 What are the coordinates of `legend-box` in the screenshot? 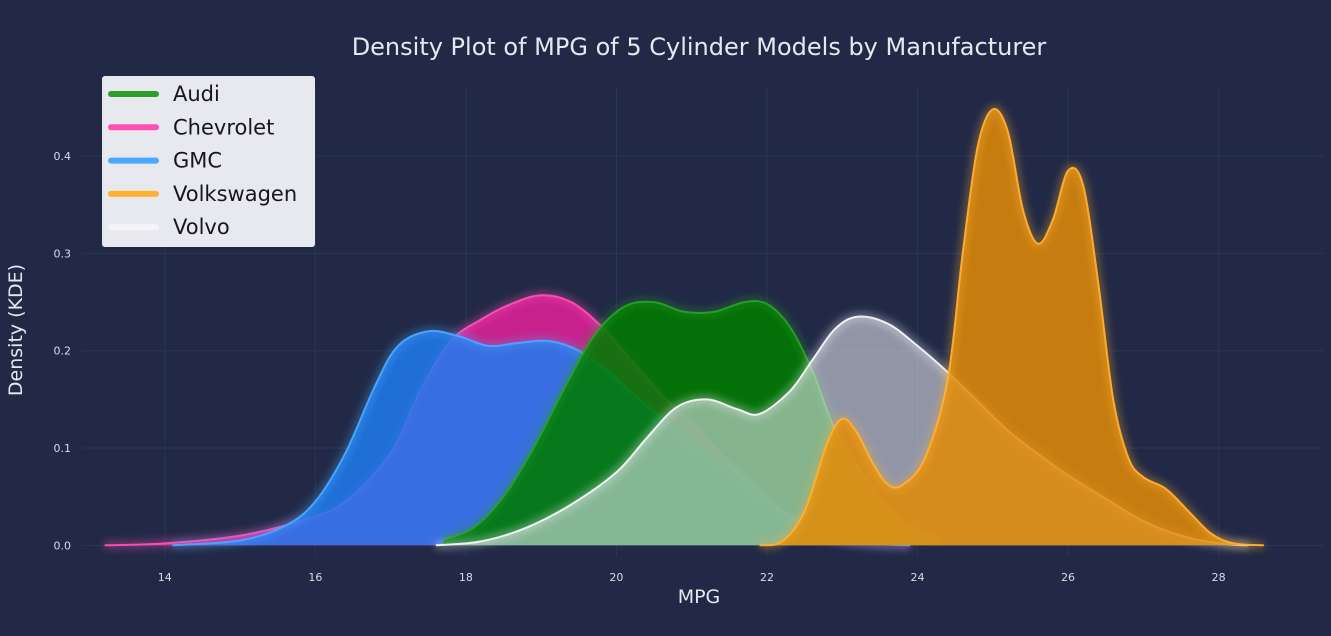 It's located at (208, 161).